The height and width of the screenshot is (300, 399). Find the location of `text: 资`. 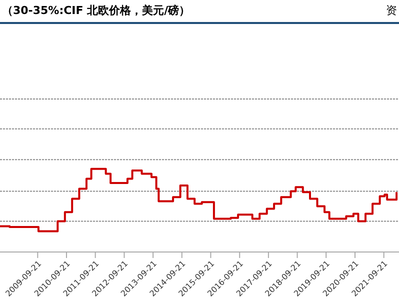

text: 资 is located at coordinates (391, 10).